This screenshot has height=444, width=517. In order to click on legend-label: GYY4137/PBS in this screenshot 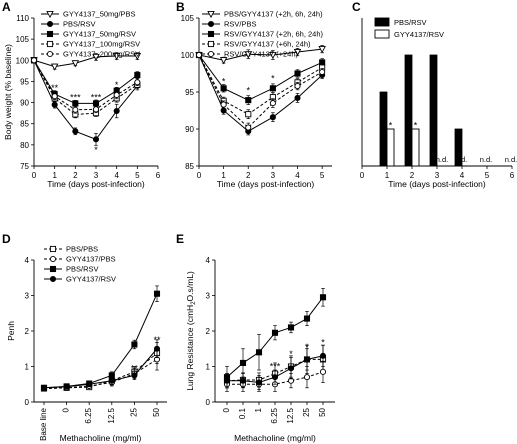, I will do `click(91, 259)`.